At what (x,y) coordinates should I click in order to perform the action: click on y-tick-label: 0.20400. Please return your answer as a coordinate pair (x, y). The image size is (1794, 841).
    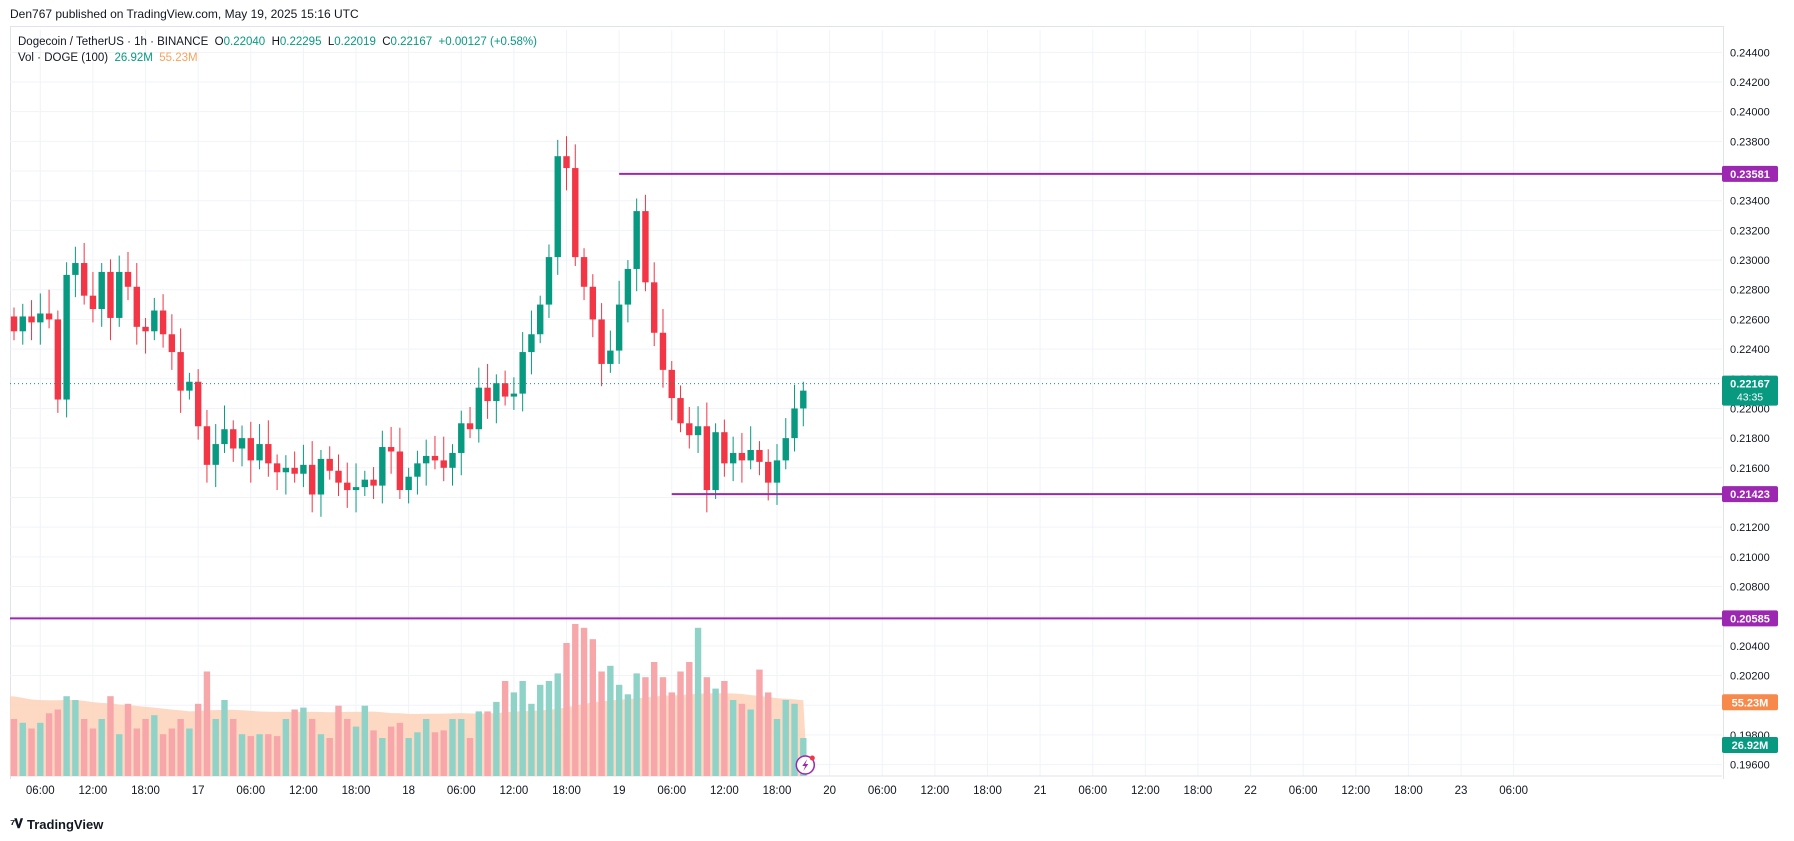
    Looking at the image, I should click on (1750, 647).